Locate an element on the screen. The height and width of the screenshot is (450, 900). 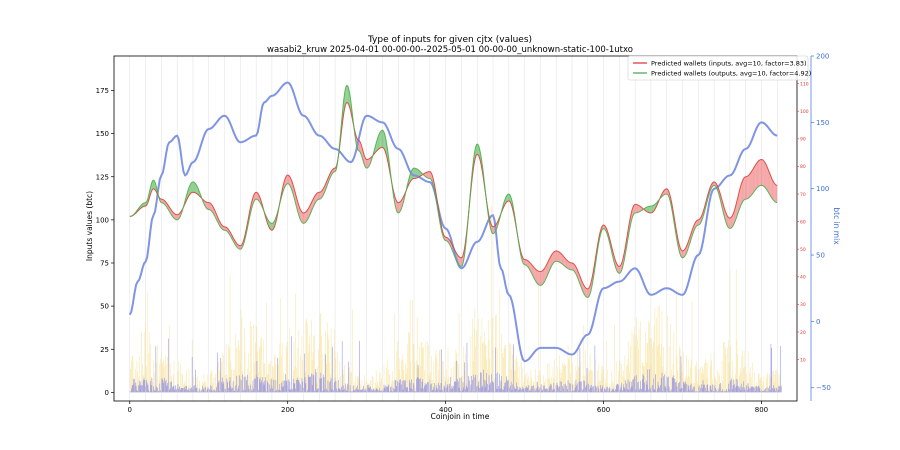
y3-tick-label: 50 is located at coordinates (803, 250).